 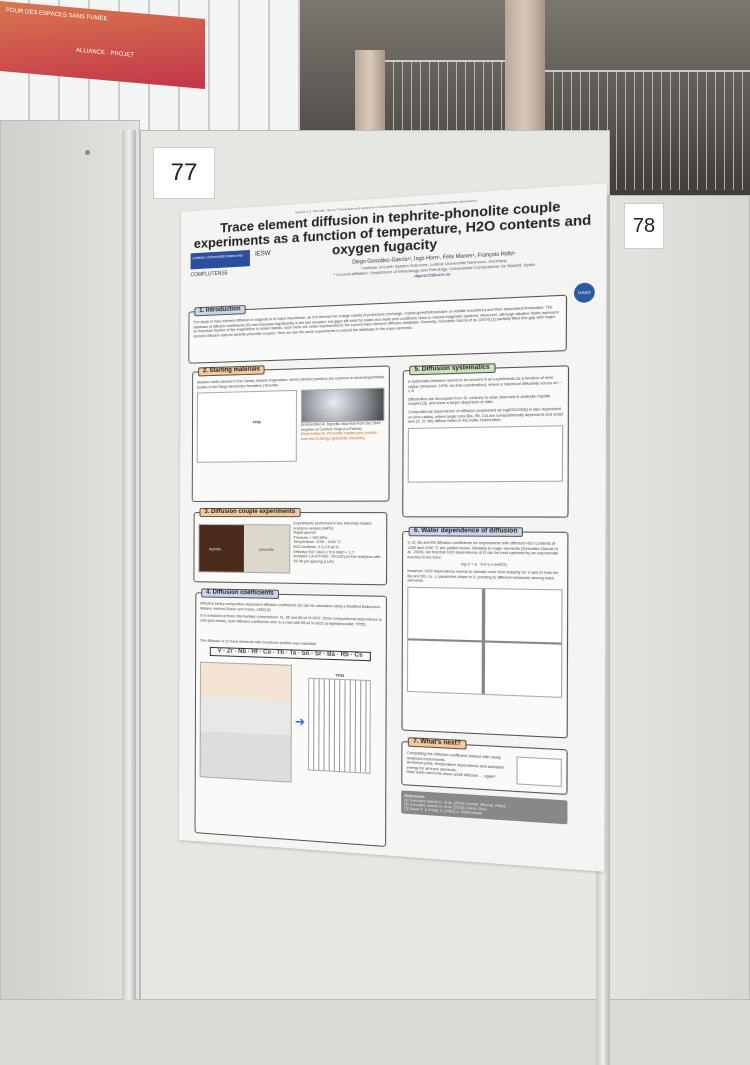 I want to click on panel-pole, so click(x=129, y=565).